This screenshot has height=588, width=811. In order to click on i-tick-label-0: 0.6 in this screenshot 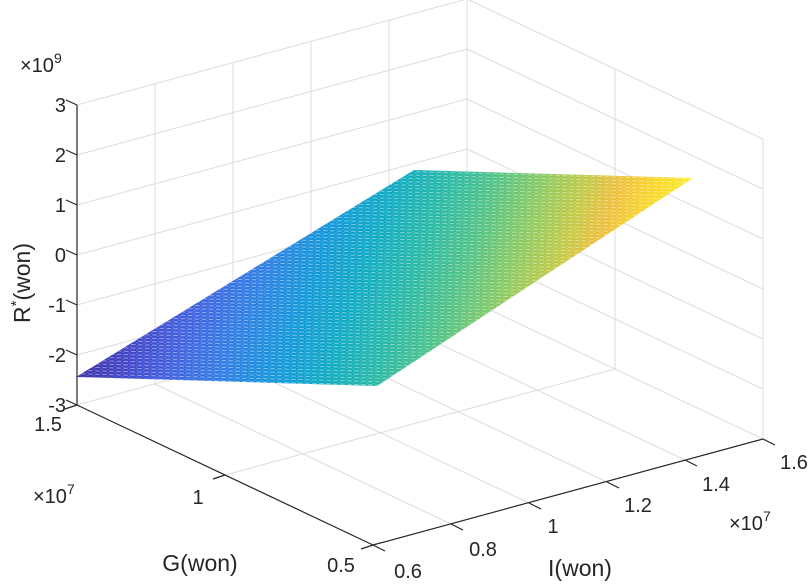, I will do `click(408, 572)`.